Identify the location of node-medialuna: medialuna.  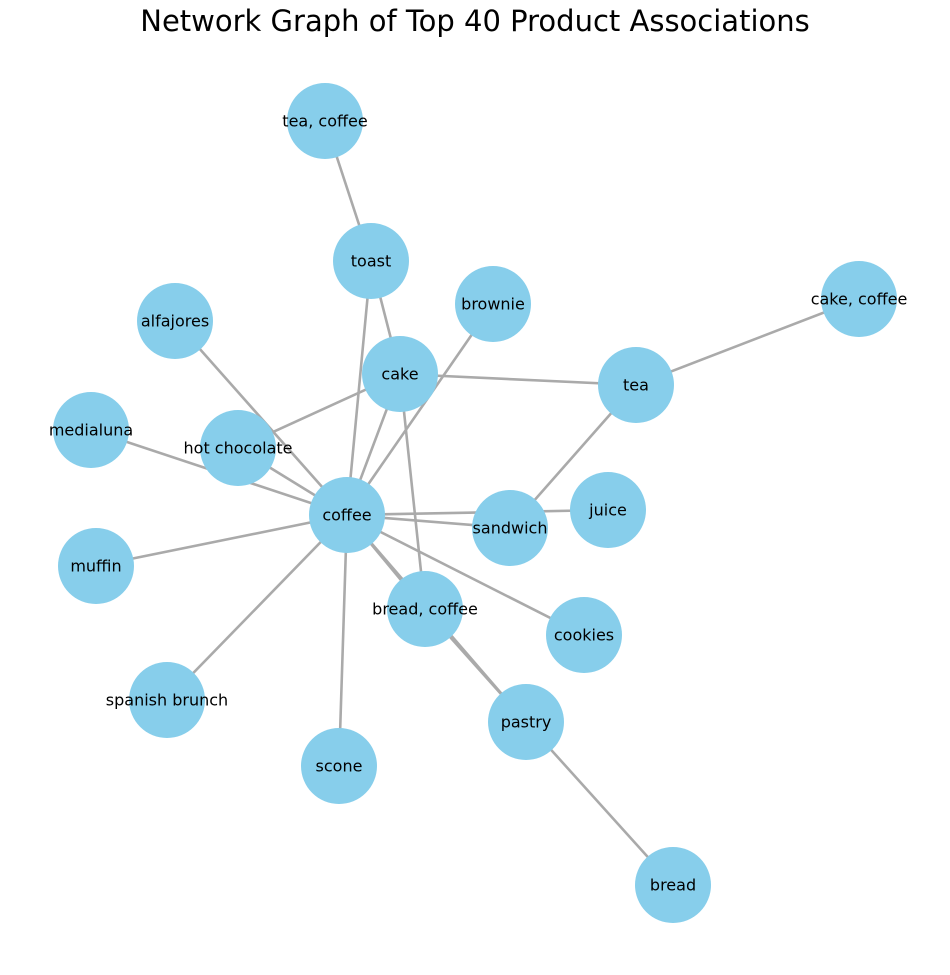
(91, 430).